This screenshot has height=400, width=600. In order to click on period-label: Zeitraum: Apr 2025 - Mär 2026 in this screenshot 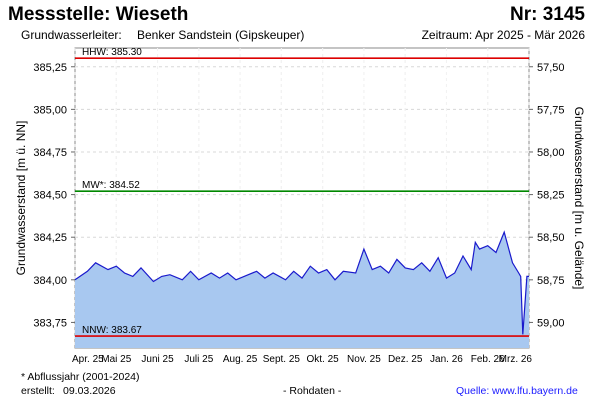, I will do `click(503, 35)`.